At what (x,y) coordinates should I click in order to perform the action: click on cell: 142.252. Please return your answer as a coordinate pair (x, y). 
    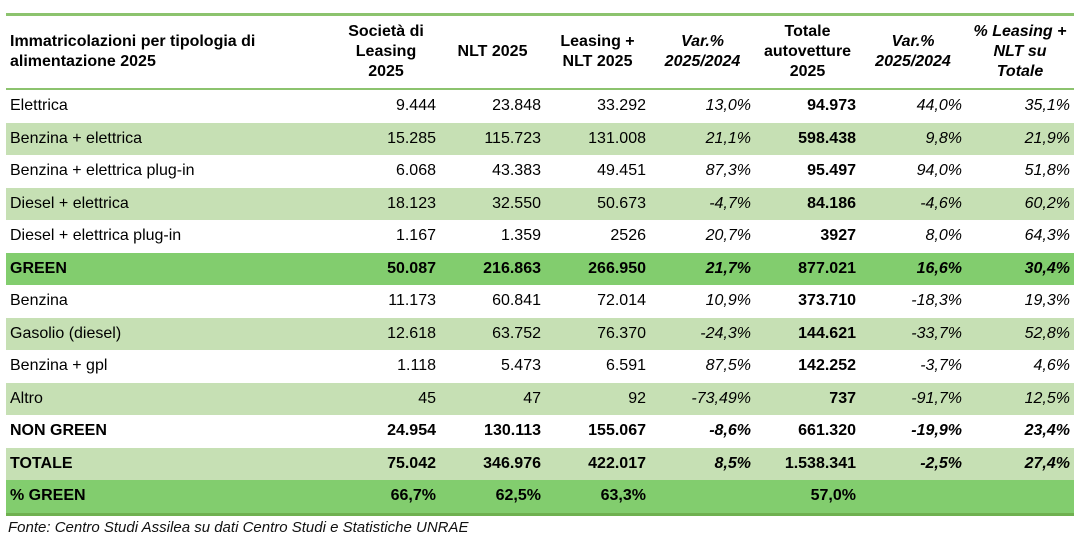
    Looking at the image, I should click on (827, 366).